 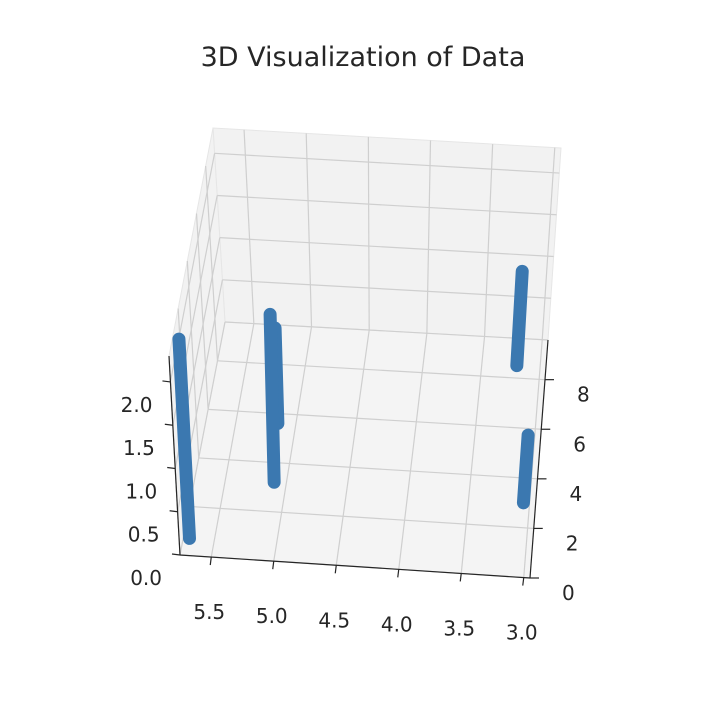 I want to click on x-axis-line, so click(x=355, y=566).